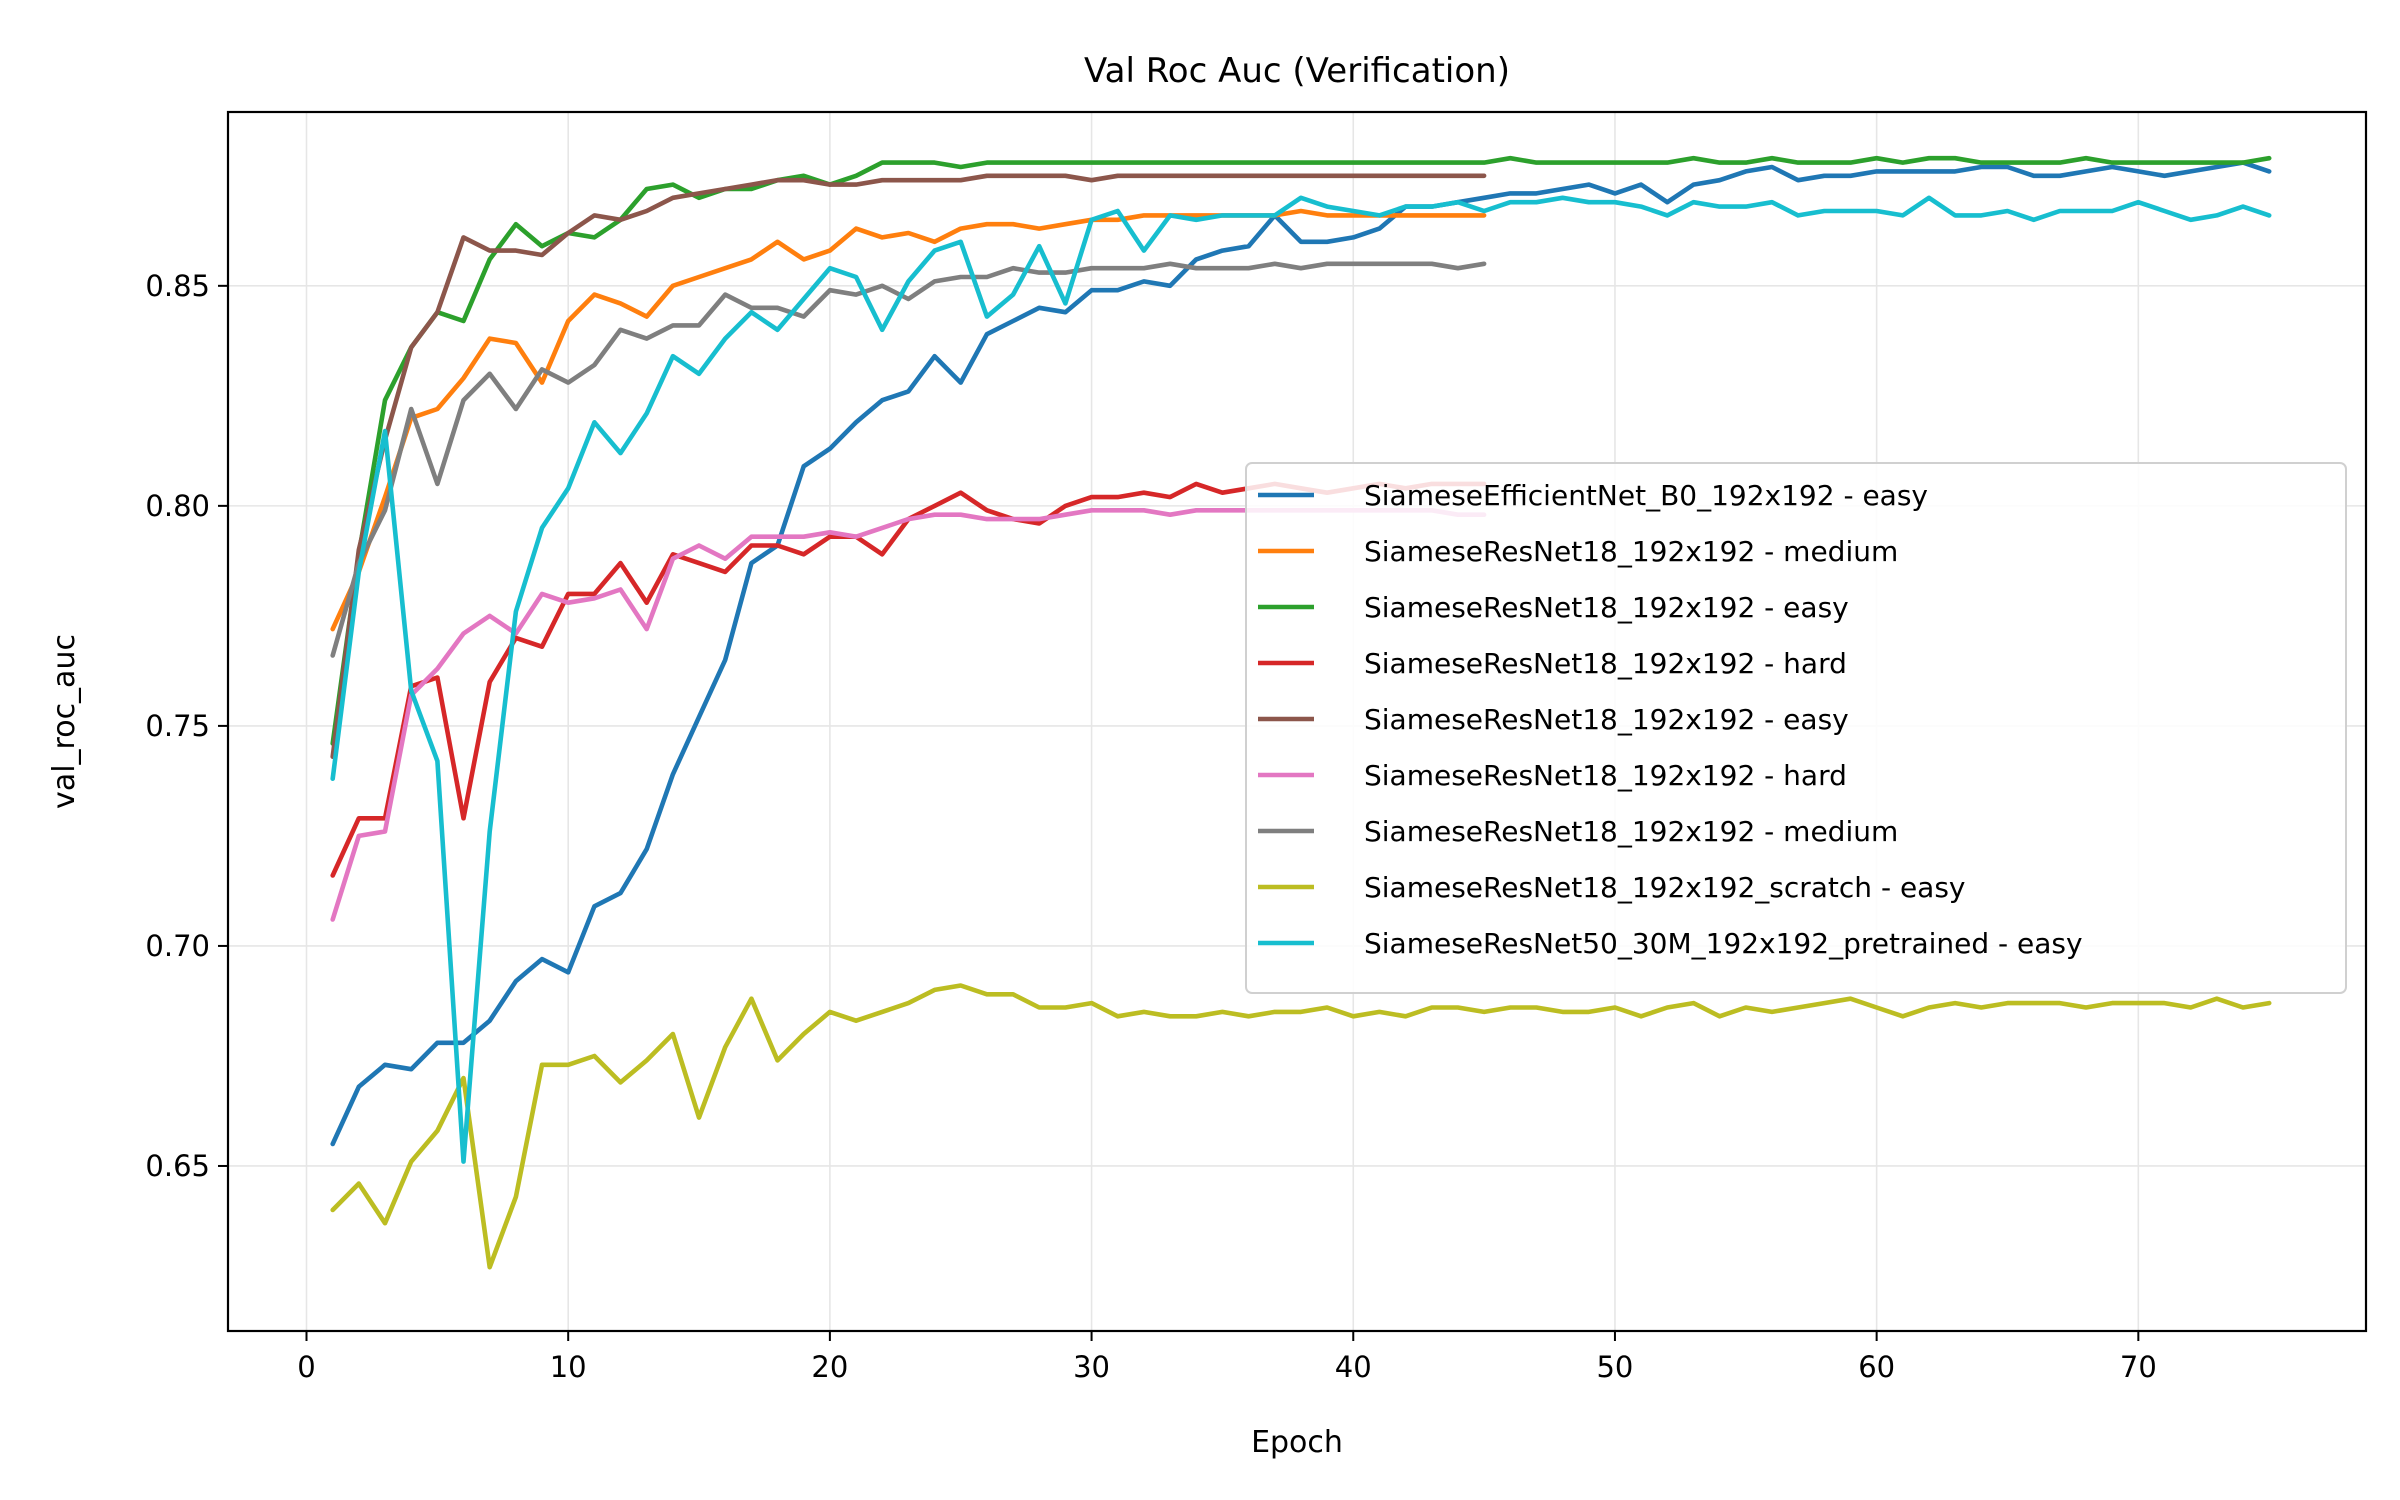 Image resolution: width=2400 pixels, height=1500 pixels. What do you see at coordinates (1614, 1367) in the screenshot?
I see `x-tick-label: 50` at bounding box center [1614, 1367].